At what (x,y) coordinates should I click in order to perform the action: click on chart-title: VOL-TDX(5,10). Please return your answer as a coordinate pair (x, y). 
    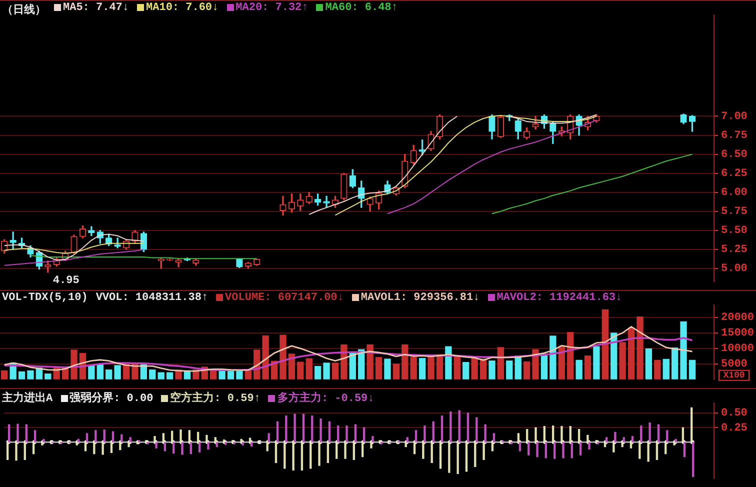
    Looking at the image, I should click on (45, 298).